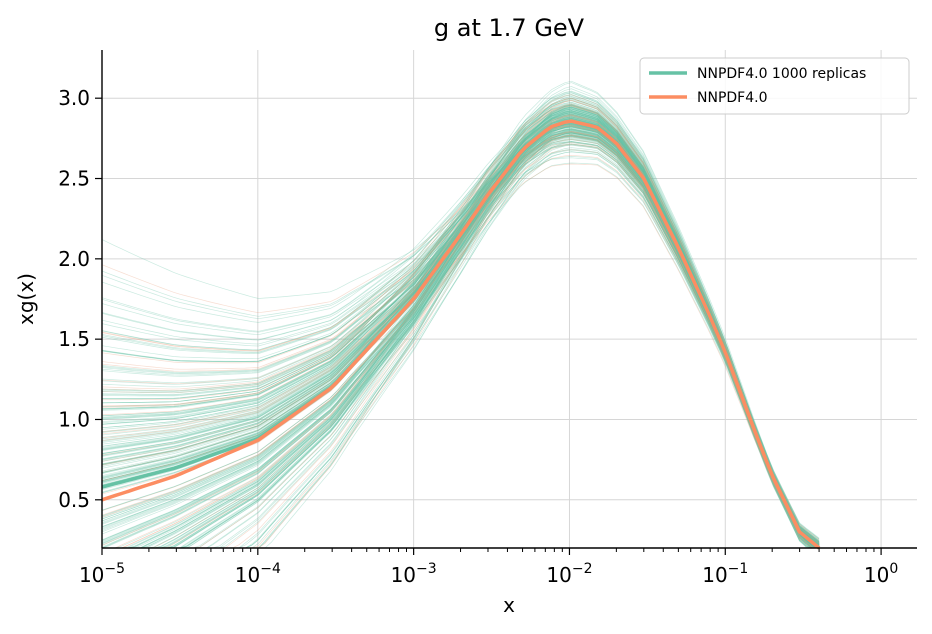 This screenshot has height=634, width=932. I want to click on x-tick-label: 10⁻¹, so click(725, 574).